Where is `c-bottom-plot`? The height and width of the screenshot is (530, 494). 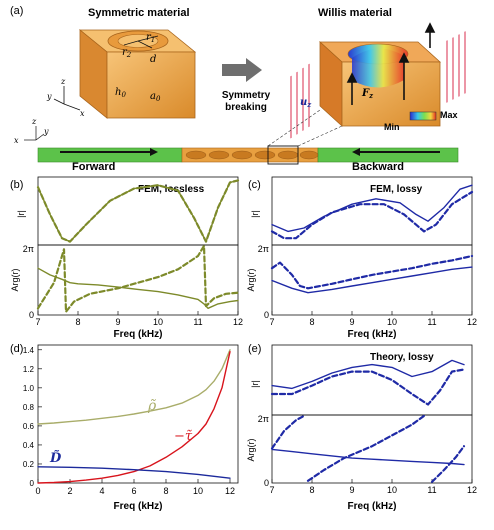
c-bottom-plot is located at coordinates (372, 274).